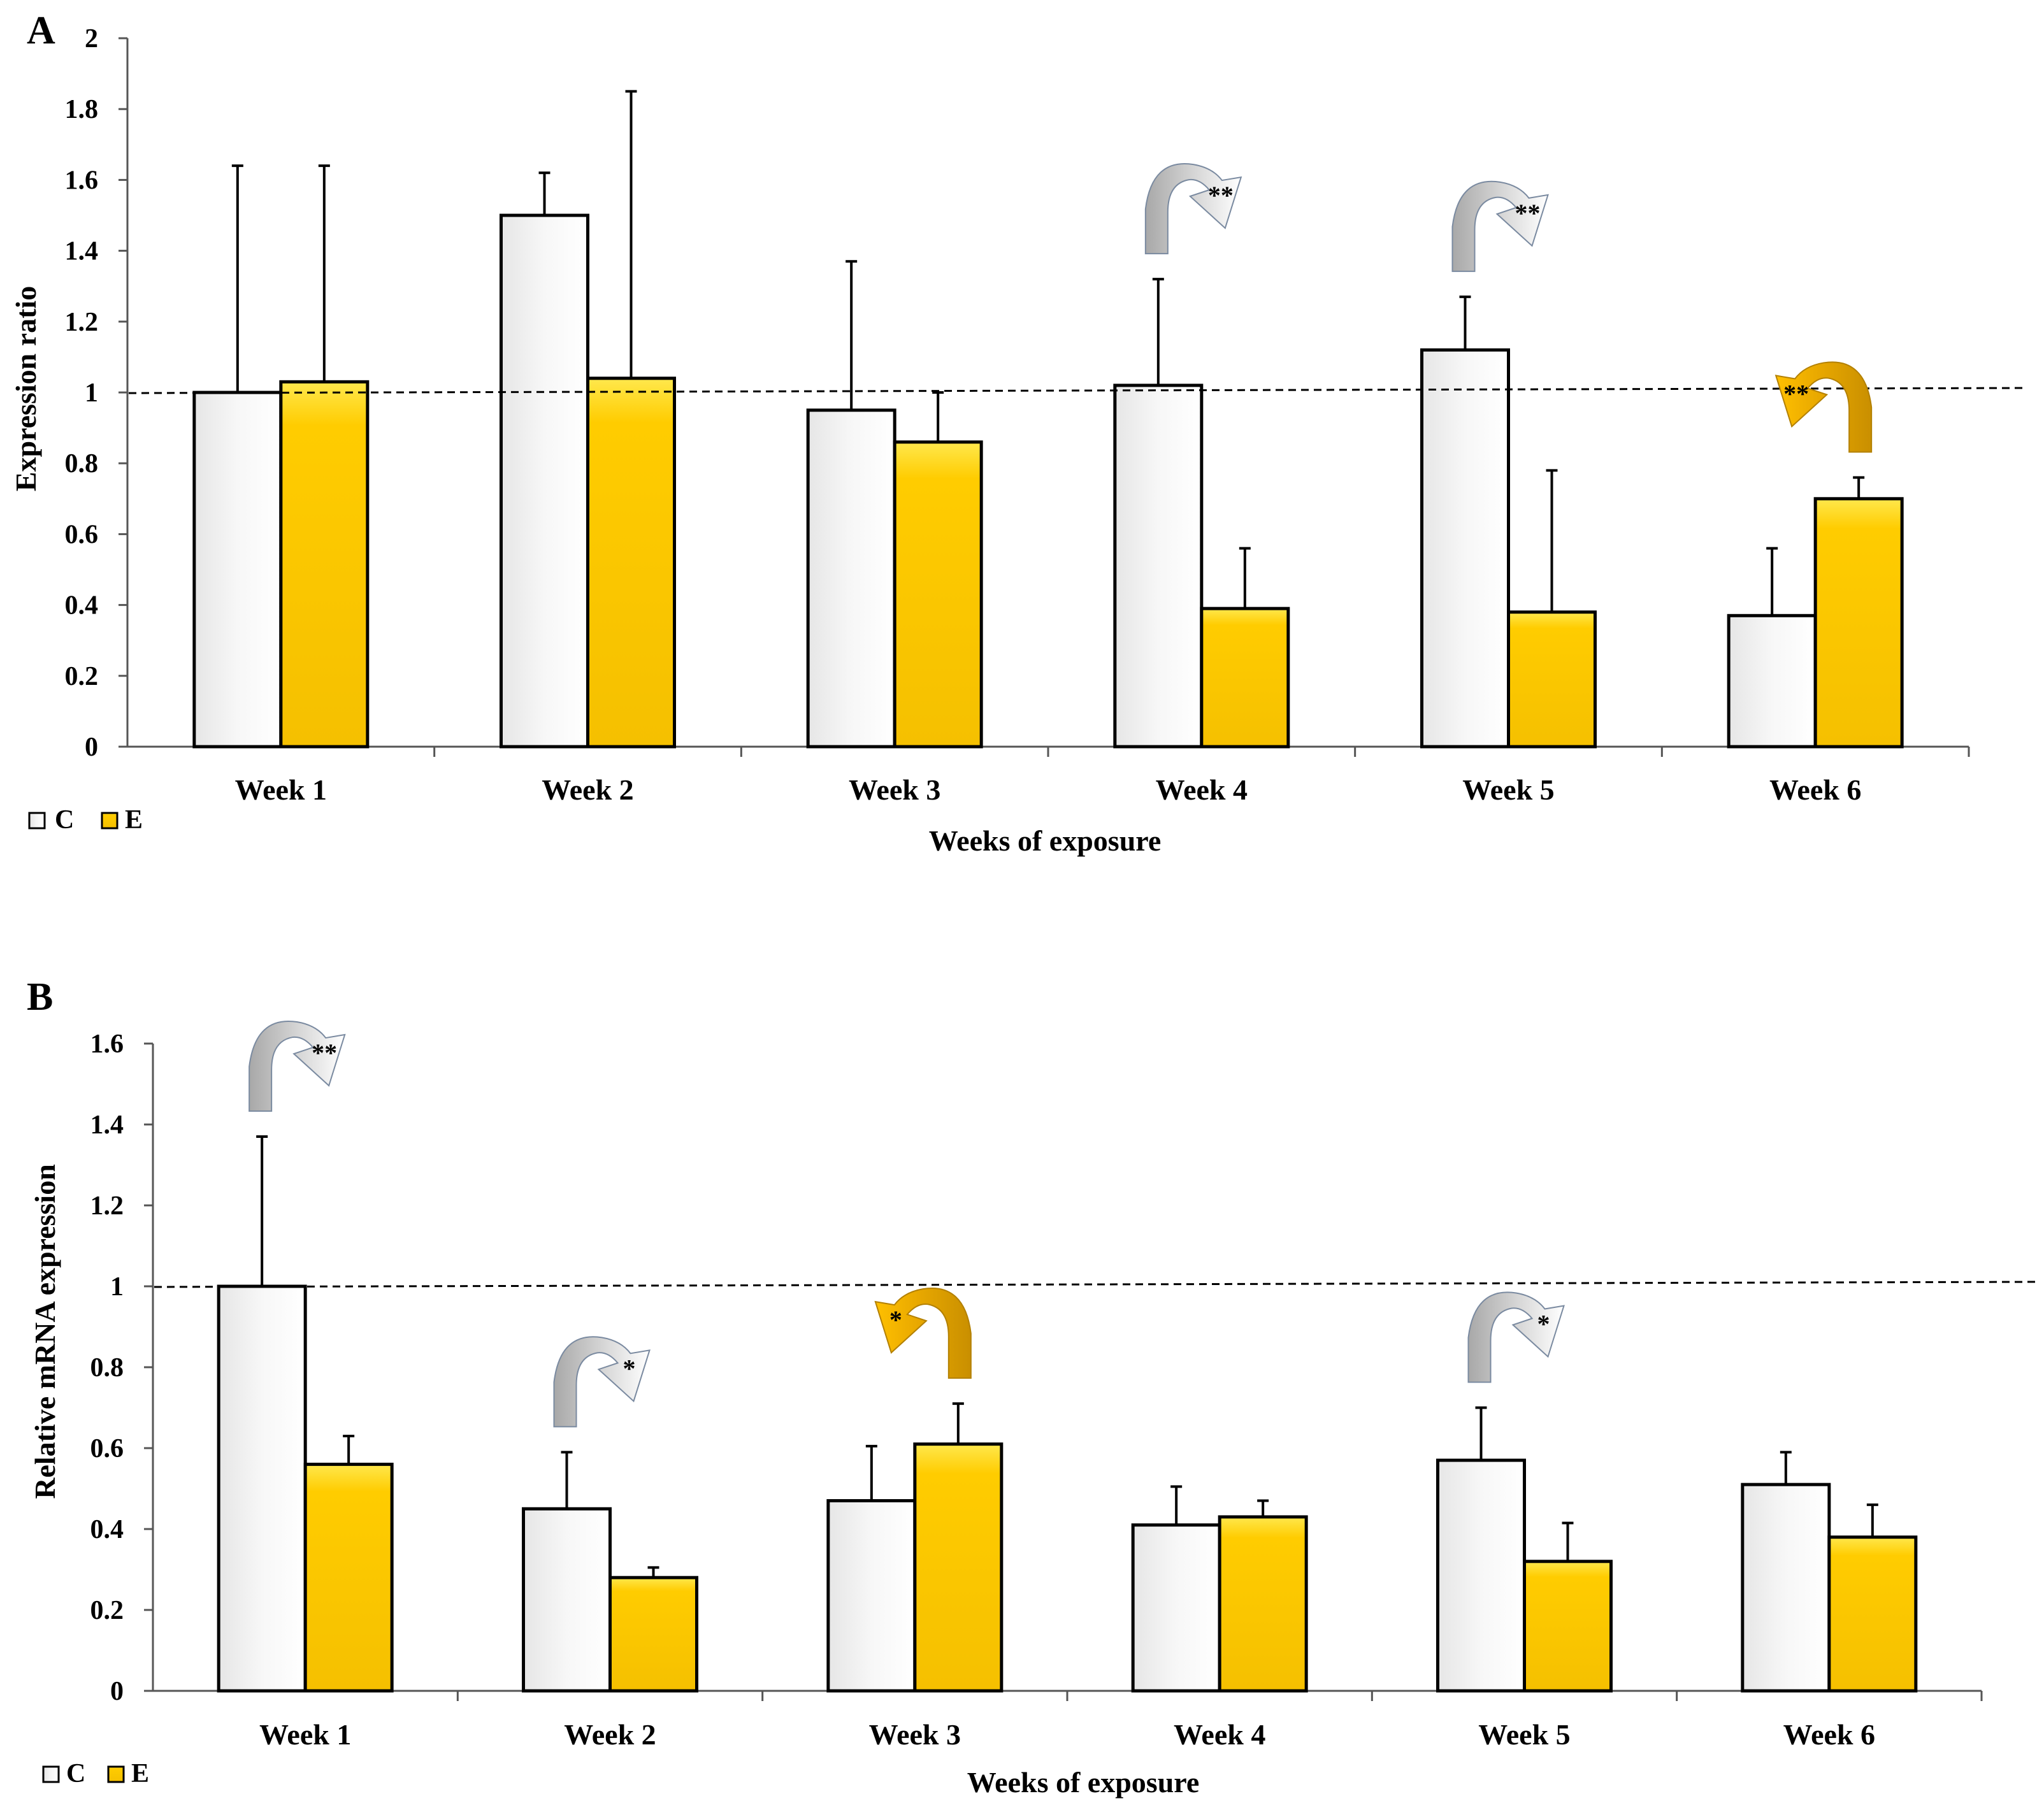  I want to click on x-tick-label: Week 5, so click(1524, 1734).